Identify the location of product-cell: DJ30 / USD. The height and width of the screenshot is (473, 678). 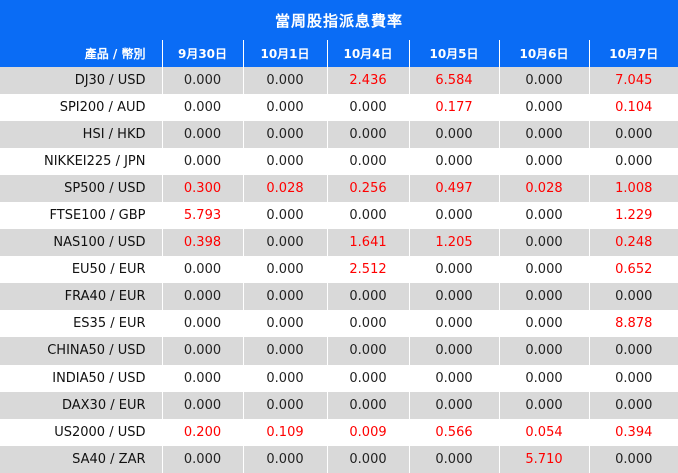
(81, 81).